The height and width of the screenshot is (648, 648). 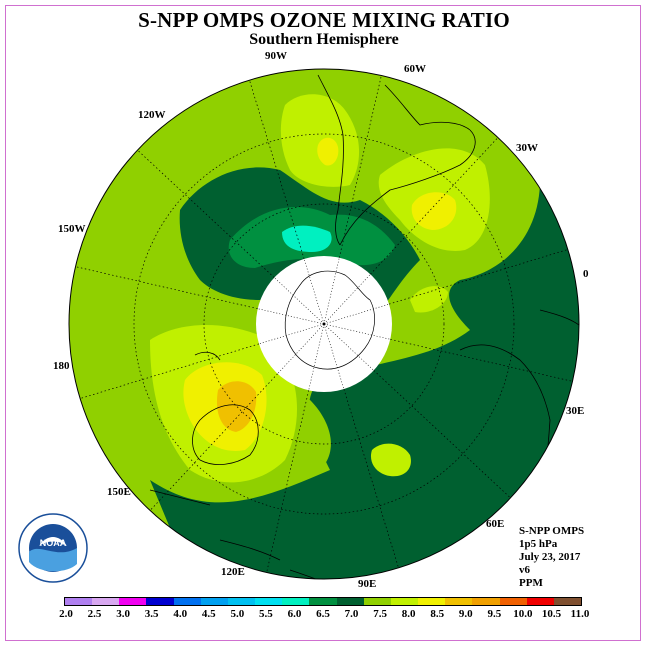 What do you see at coordinates (415, 69) in the screenshot?
I see `meridian-label-60w: 60W` at bounding box center [415, 69].